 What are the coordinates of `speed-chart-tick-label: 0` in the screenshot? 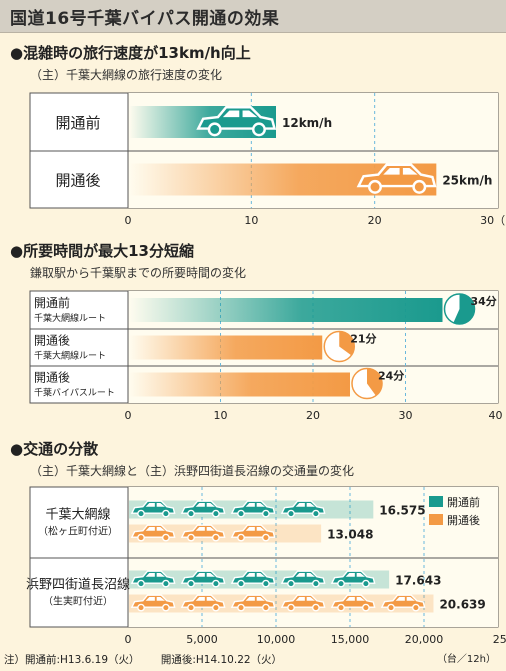 It's located at (128, 220).